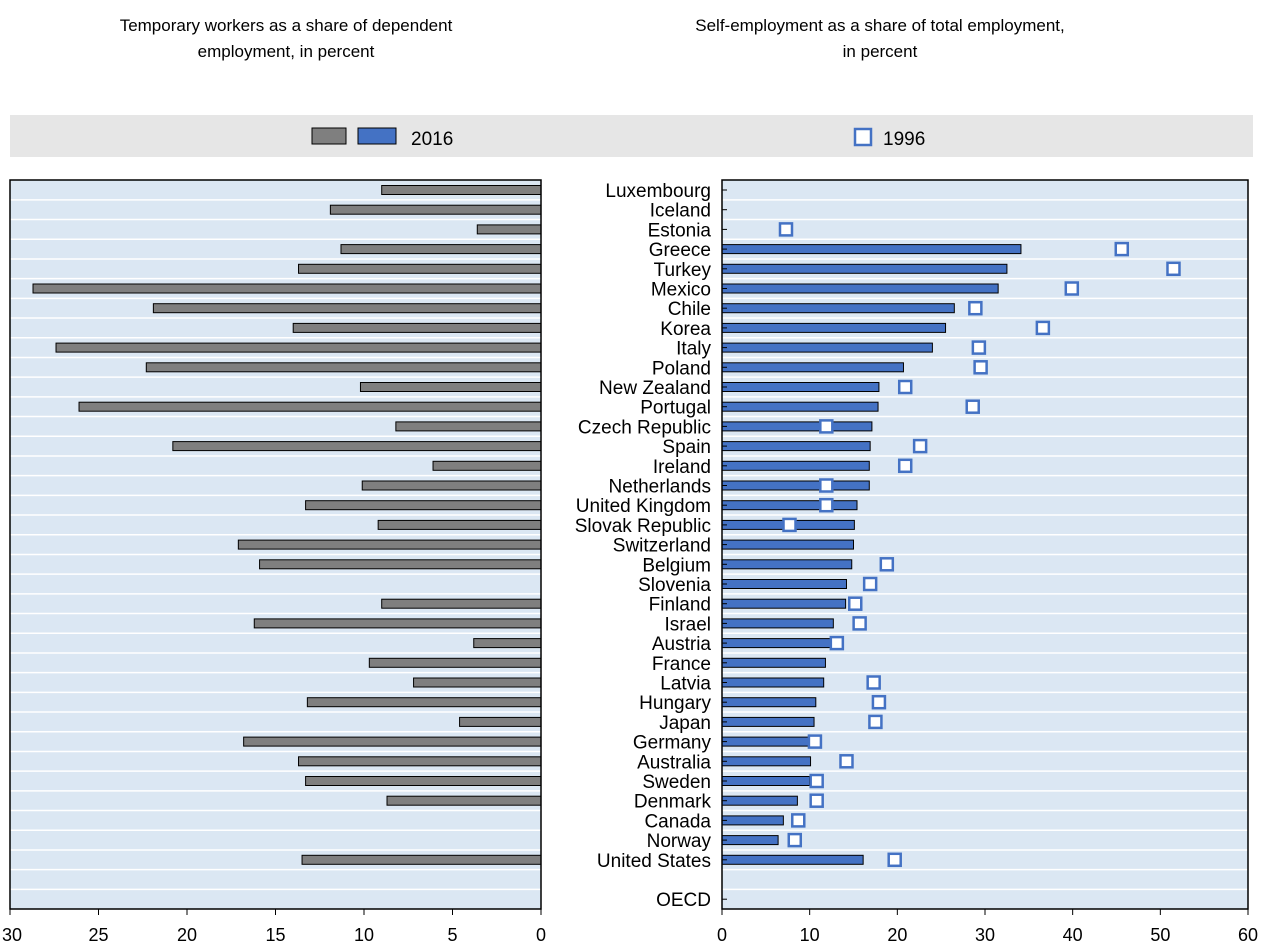 This screenshot has height=950, width=1264. What do you see at coordinates (452, 935) in the screenshot?
I see `left-axis-tick-label: 5` at bounding box center [452, 935].